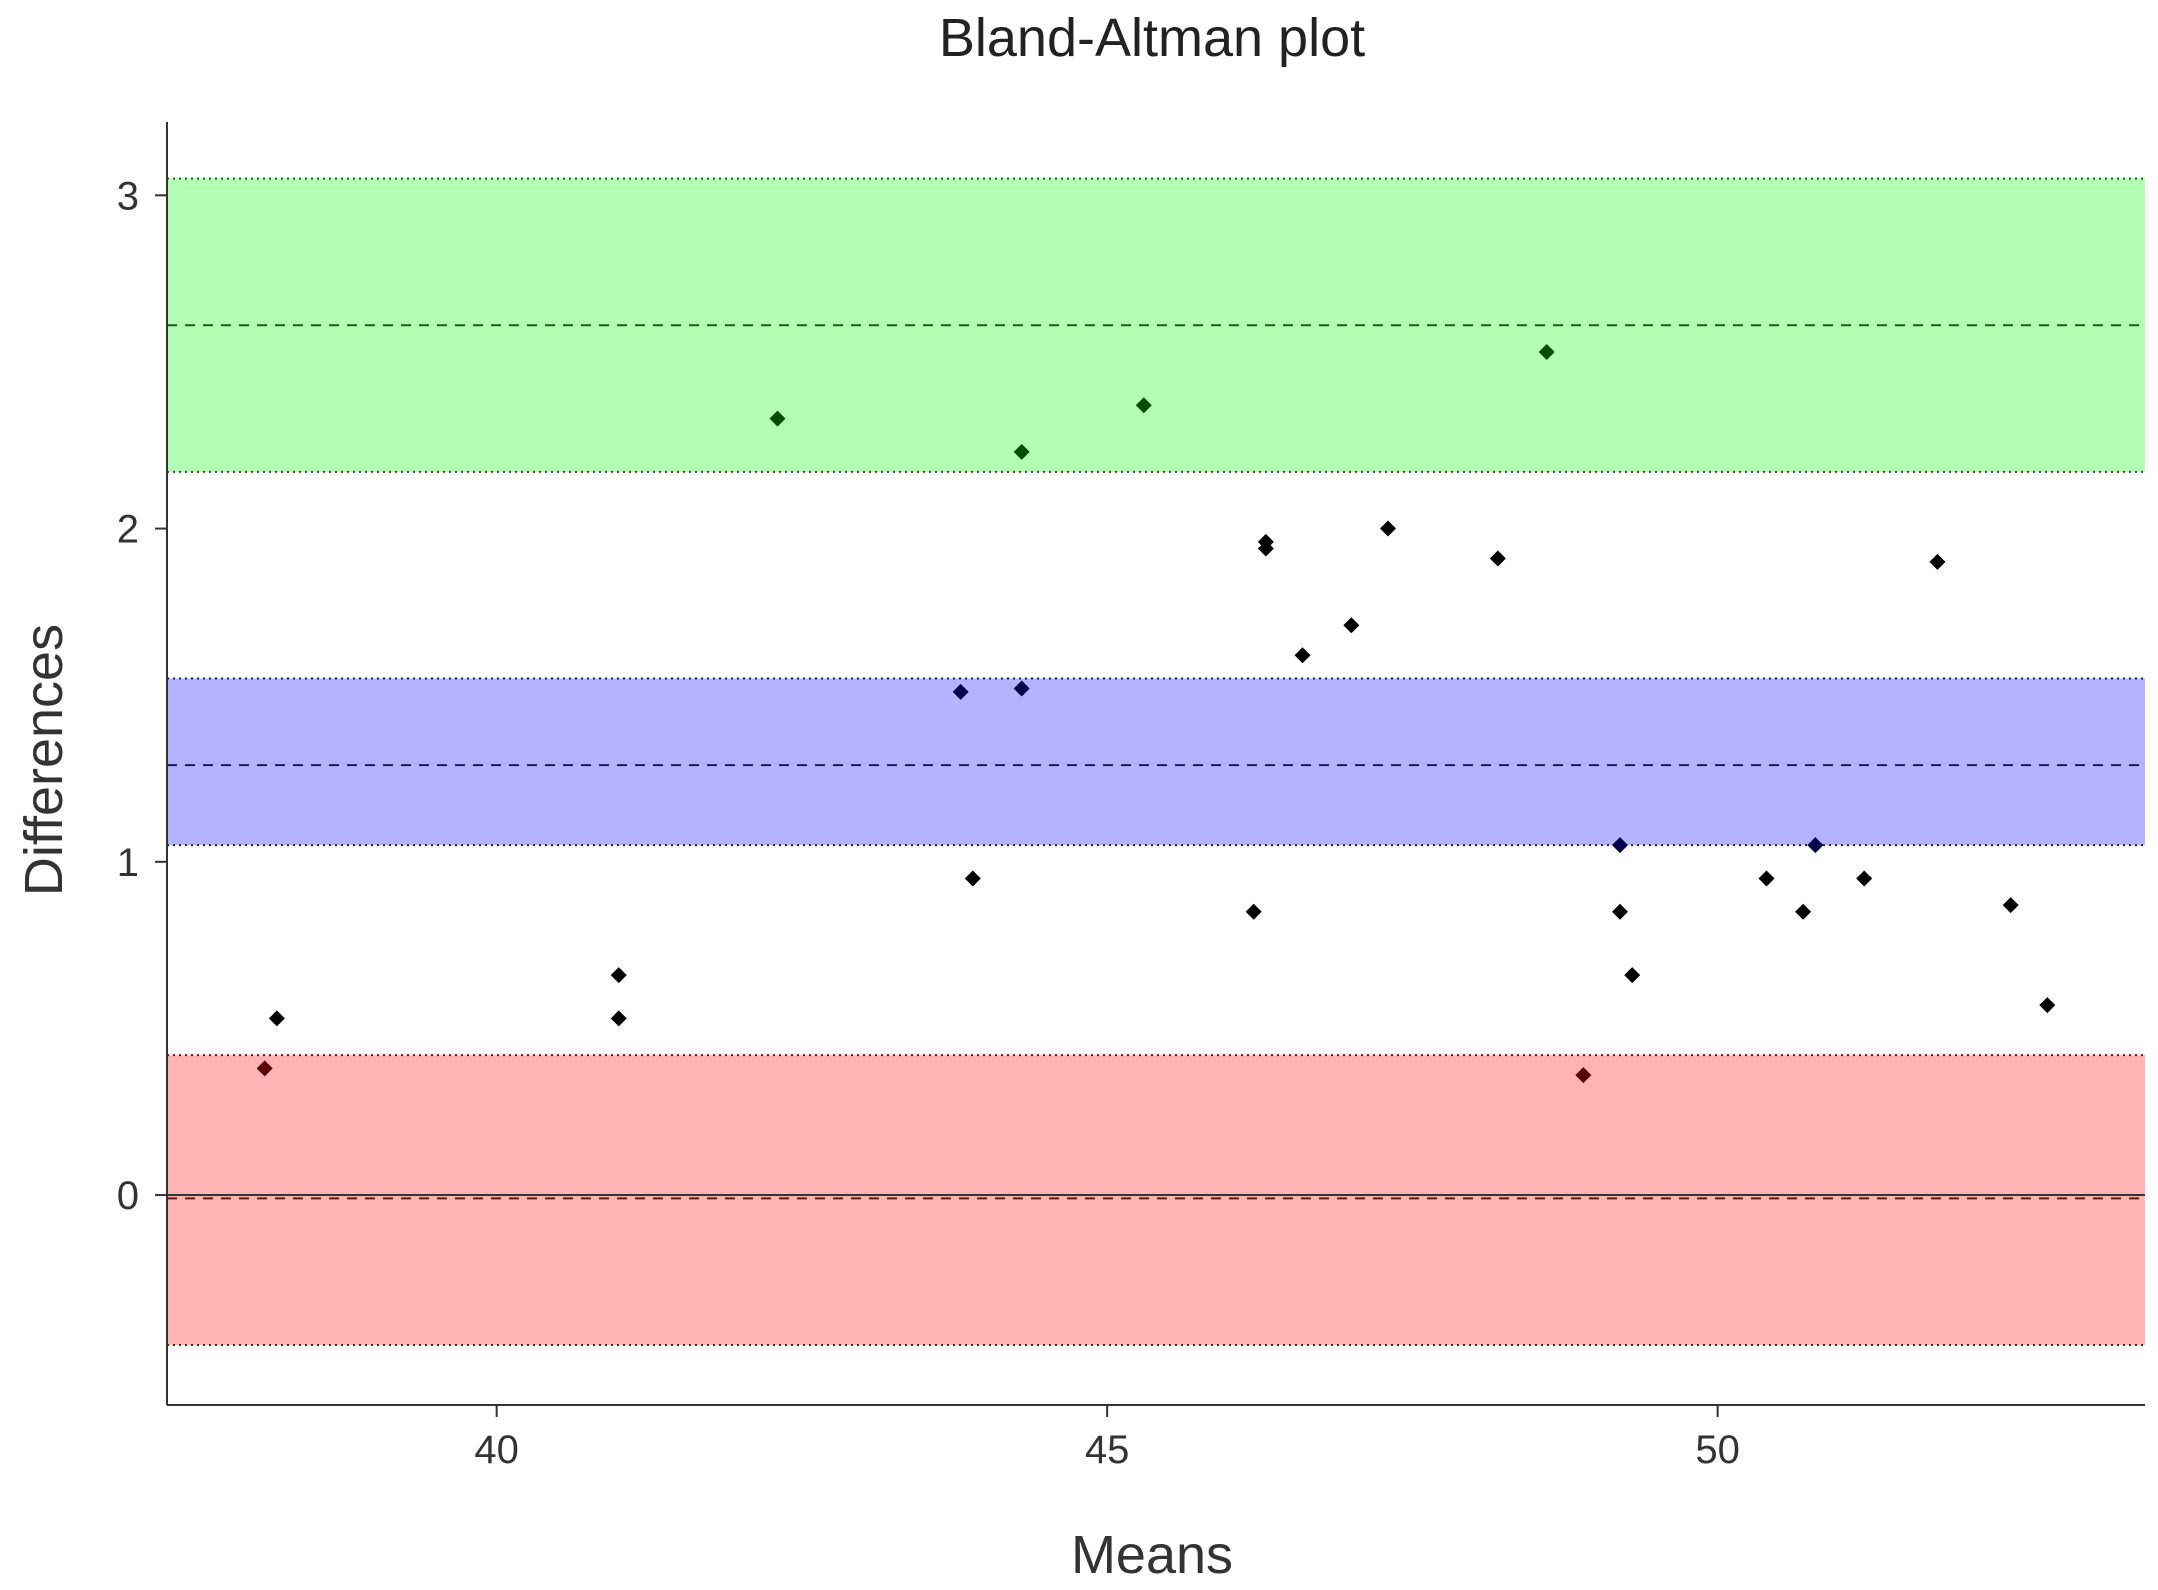  I want to click on y-axis-label: Differences, so click(44, 760).